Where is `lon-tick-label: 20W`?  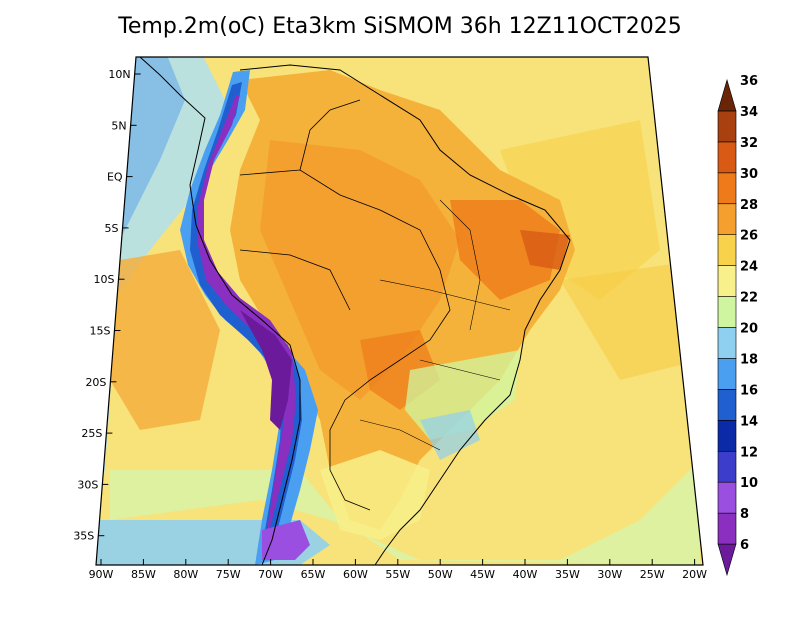
lon-tick-label: 20W is located at coordinates (694, 574).